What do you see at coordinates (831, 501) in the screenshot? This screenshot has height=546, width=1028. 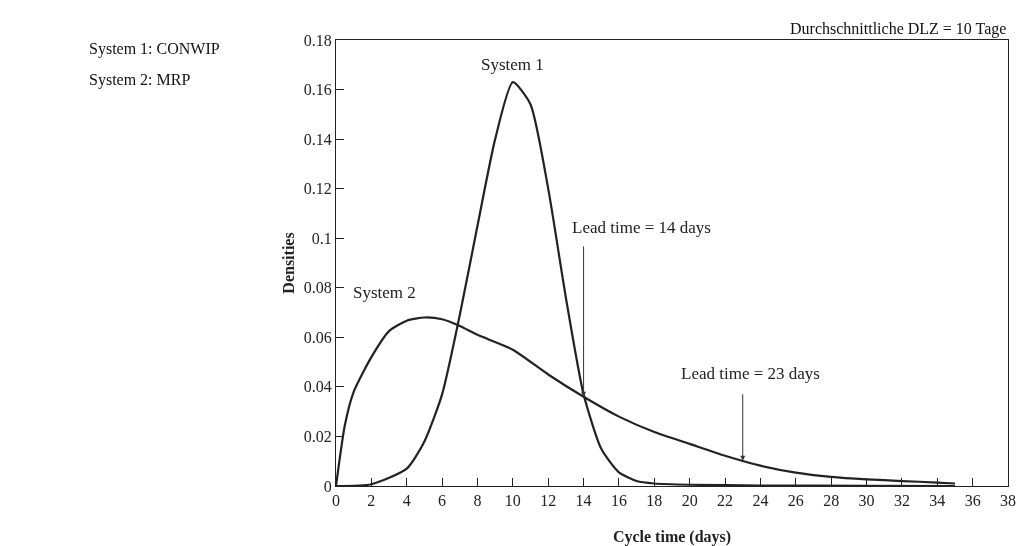 I see `x-tick-label: 28` at bounding box center [831, 501].